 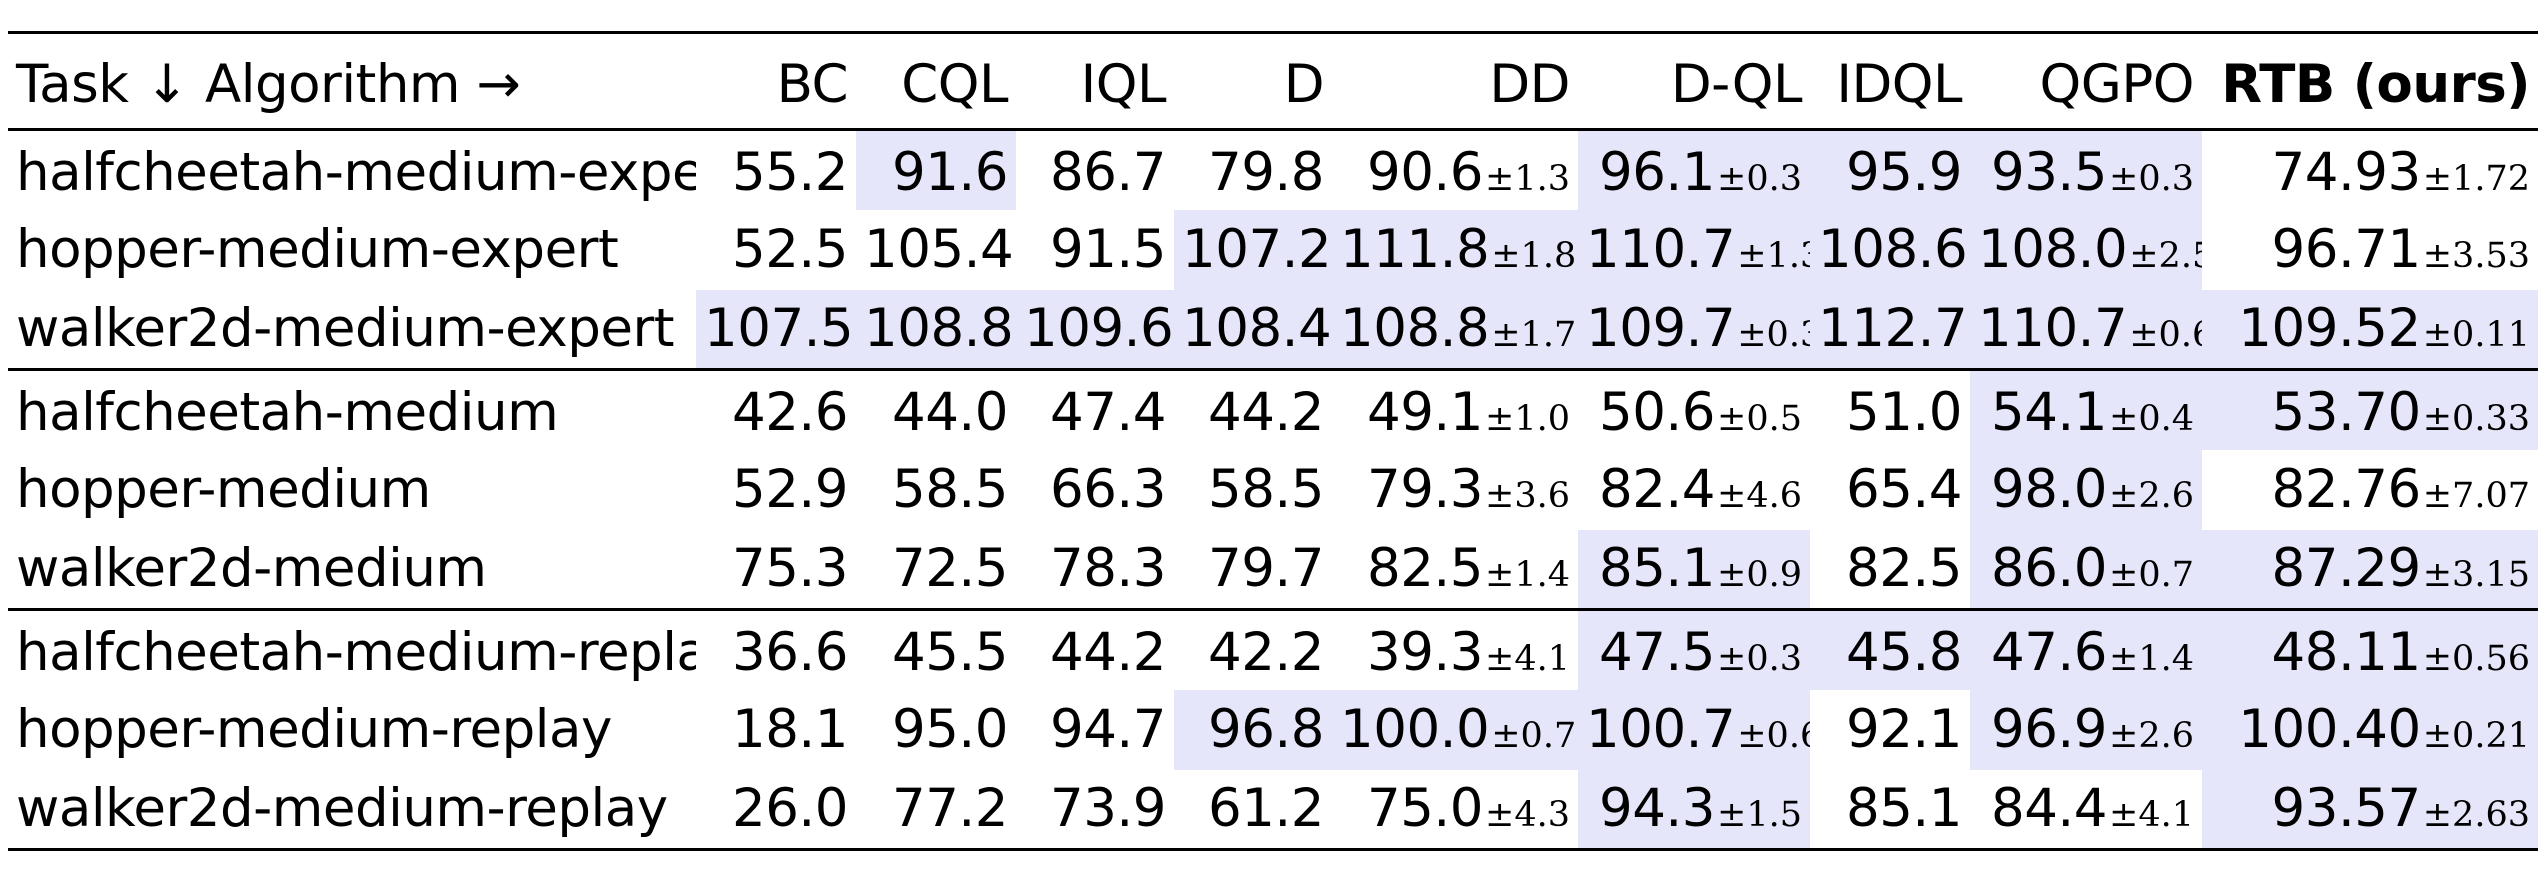 I want to click on score-value: 45.8, so click(x=1904, y=652).